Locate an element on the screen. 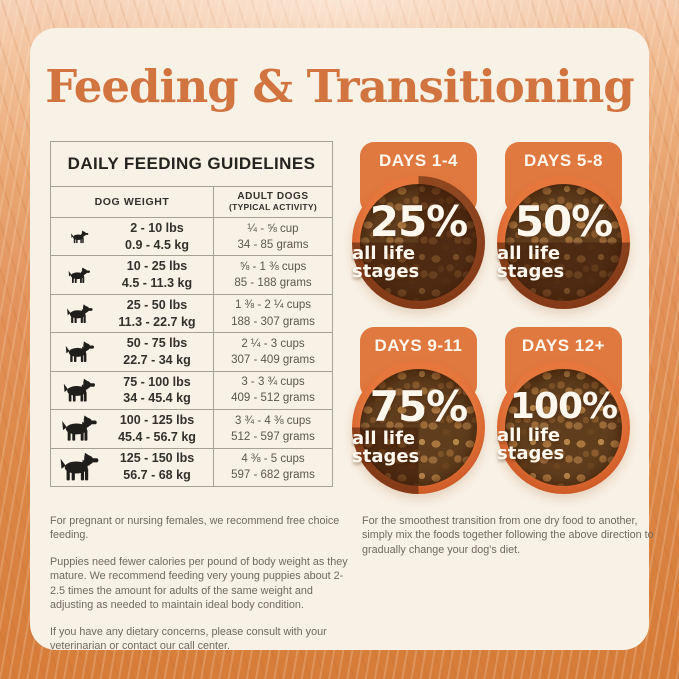 This screenshot has height=679, width=679. kibble-bowl-icon: 75% all life stages is located at coordinates (418, 427).